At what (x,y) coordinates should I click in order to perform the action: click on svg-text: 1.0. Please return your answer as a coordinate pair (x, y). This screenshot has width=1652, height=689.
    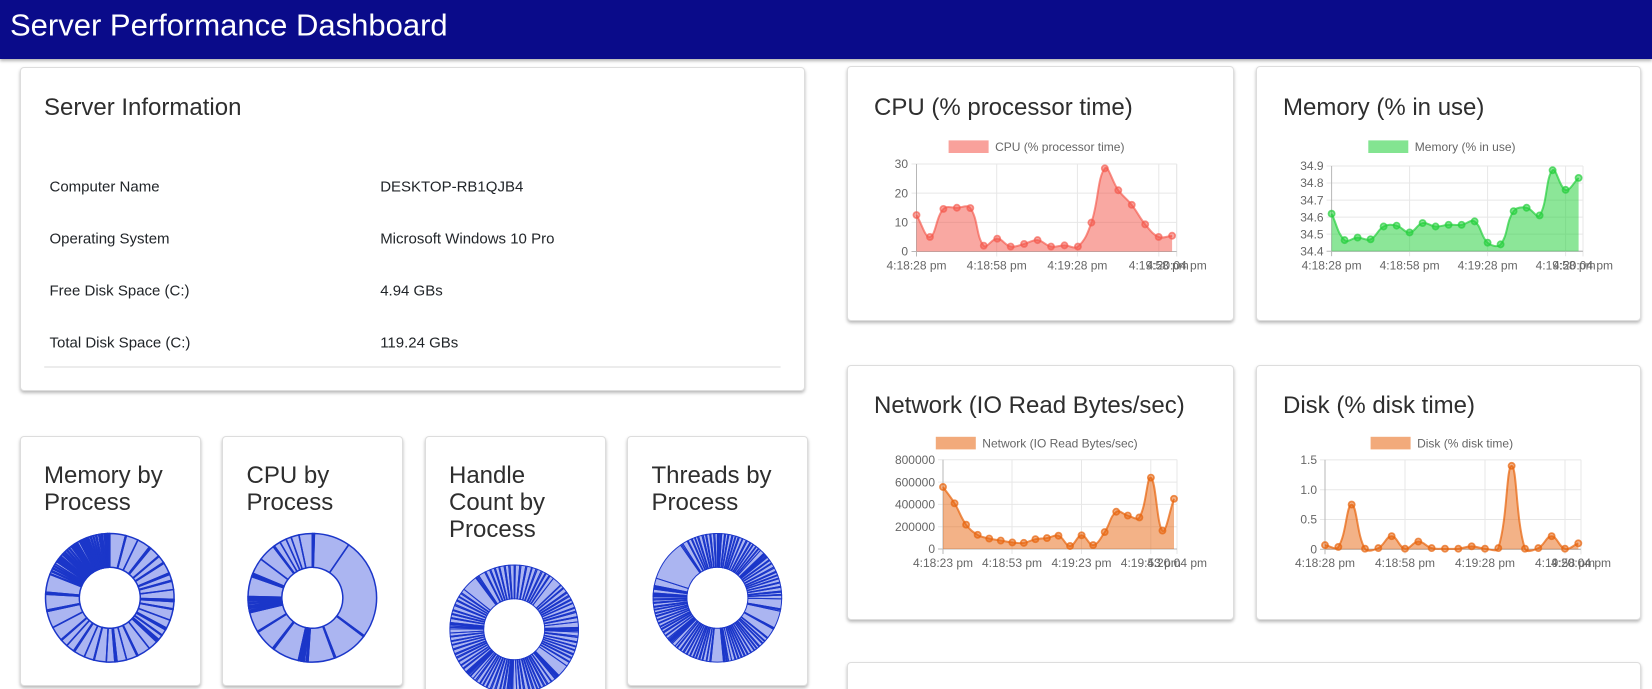
    Looking at the image, I should click on (1308, 490).